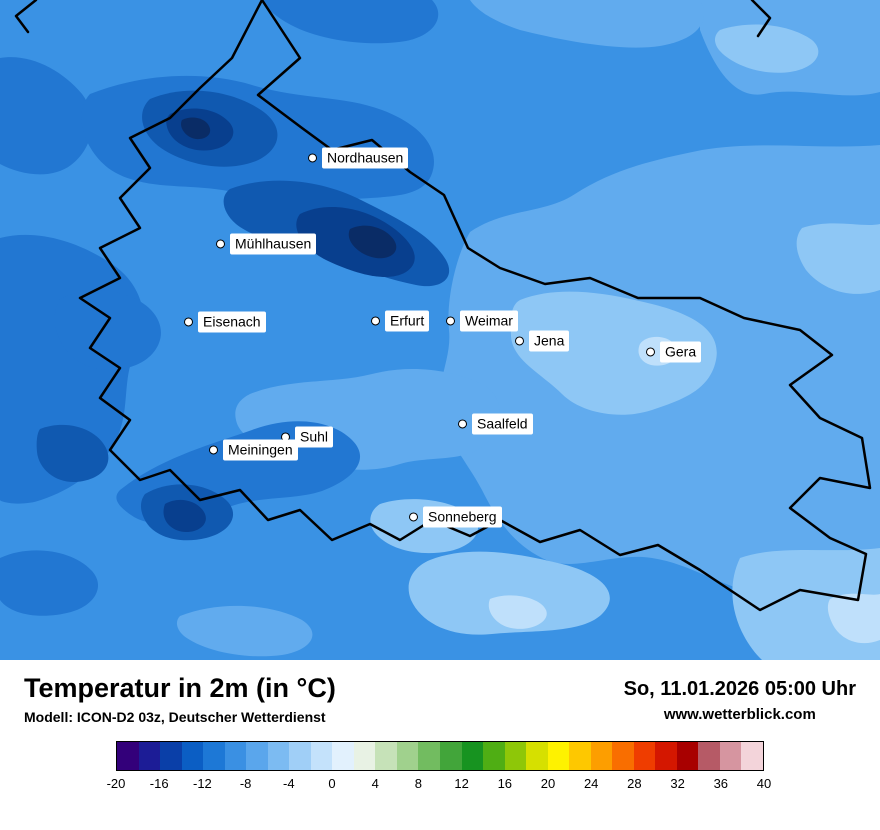 The height and width of the screenshot is (830, 880). Describe the element at coordinates (407, 321) in the screenshot. I see `city-label: Erfurt` at that location.